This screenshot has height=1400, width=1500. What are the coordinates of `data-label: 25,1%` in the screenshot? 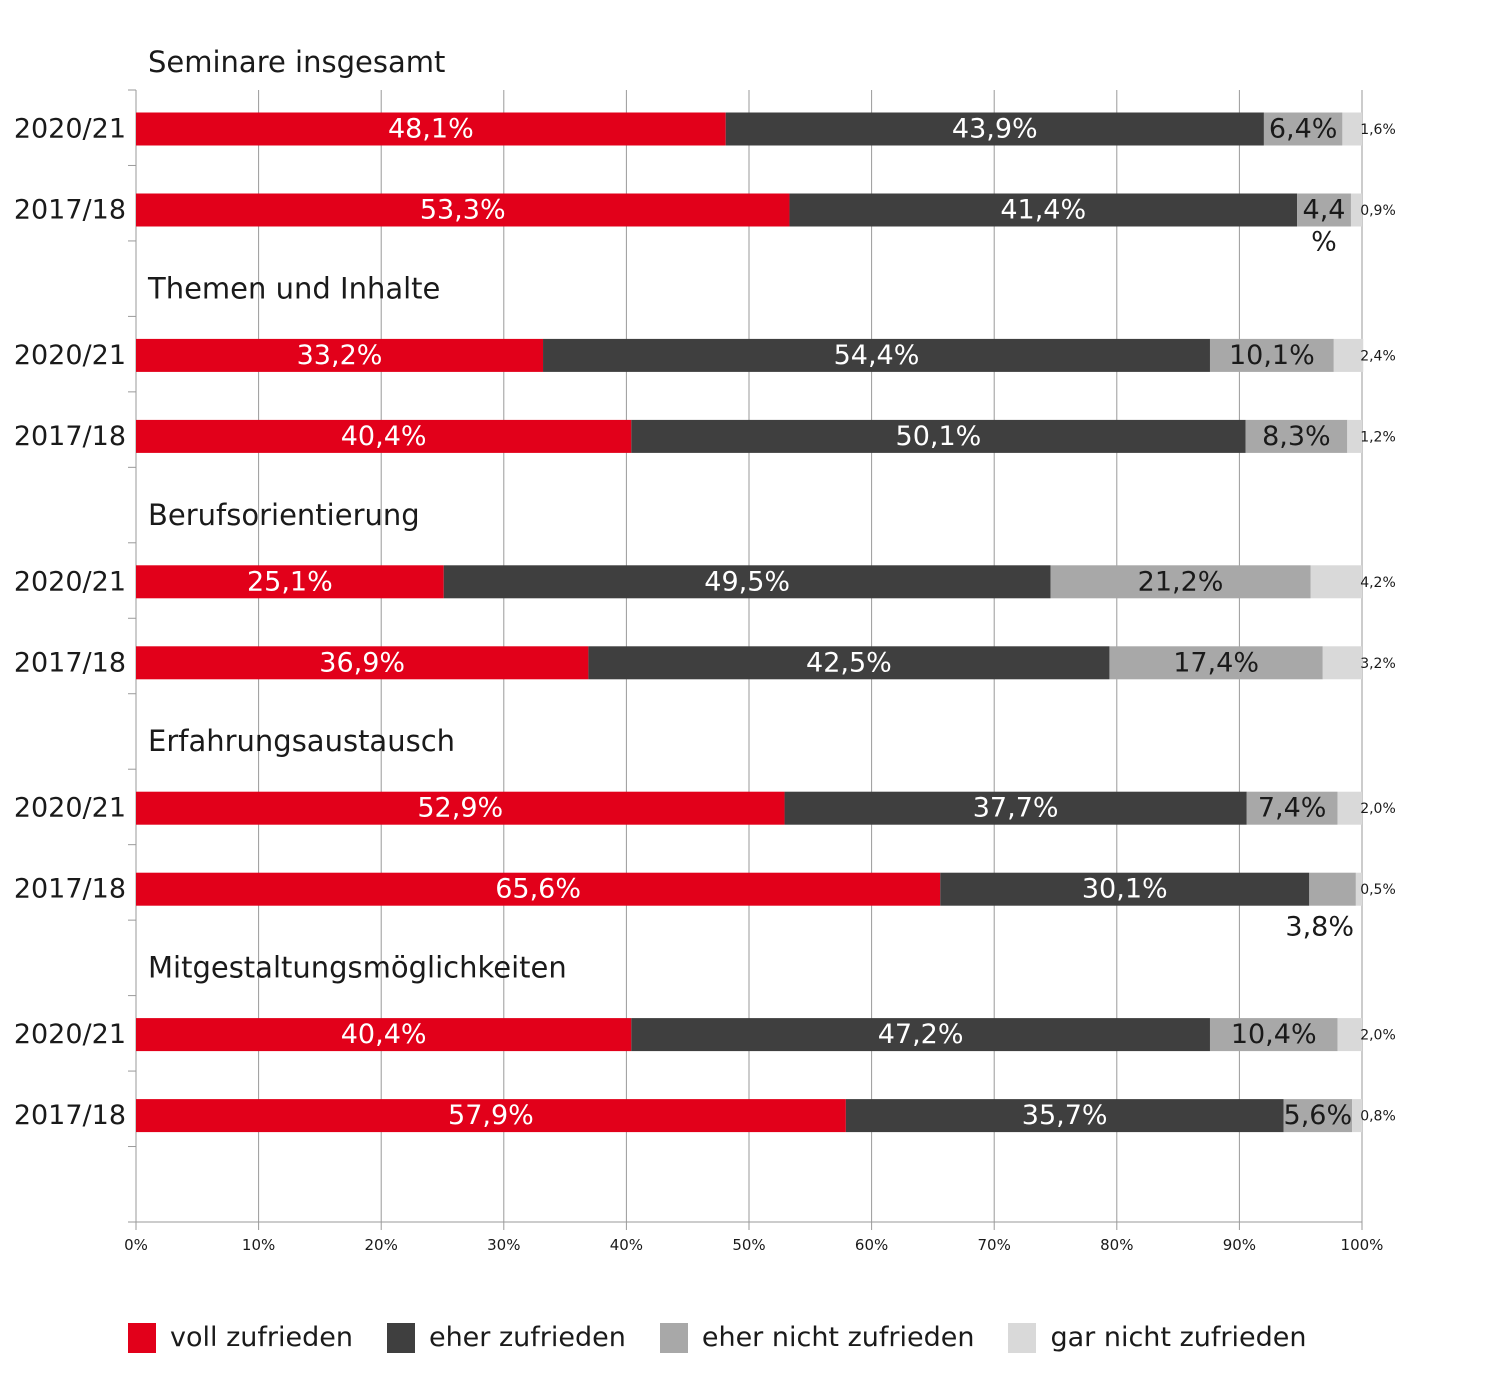 It's located at (290, 581).